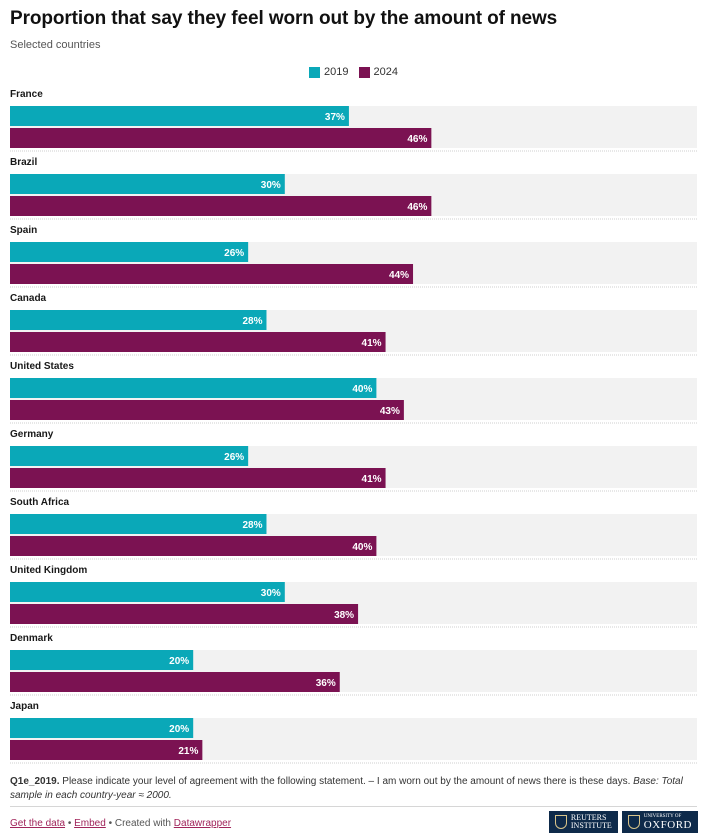 The image size is (707, 835). Describe the element at coordinates (129, 456) in the screenshot. I see `bar-germany-2019` at that location.